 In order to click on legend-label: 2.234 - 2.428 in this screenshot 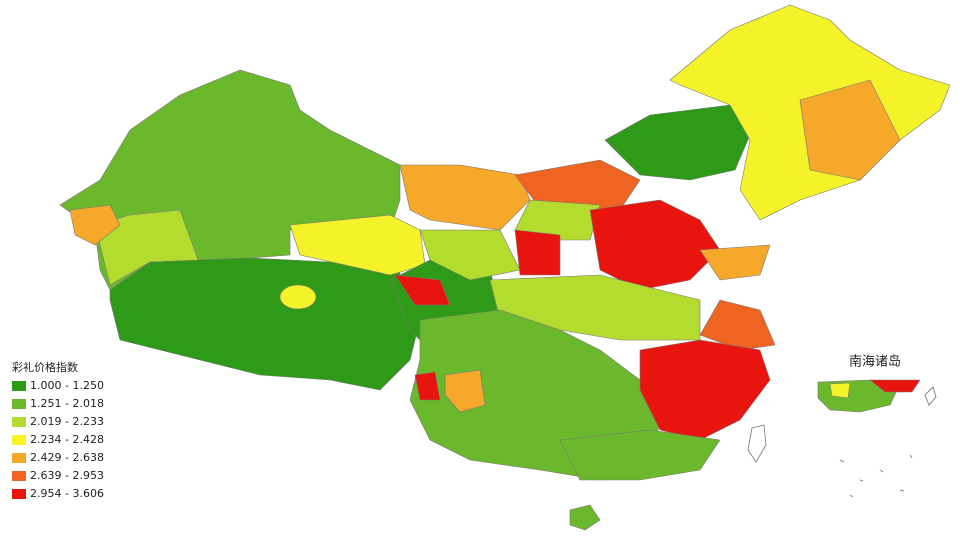, I will do `click(67, 439)`.